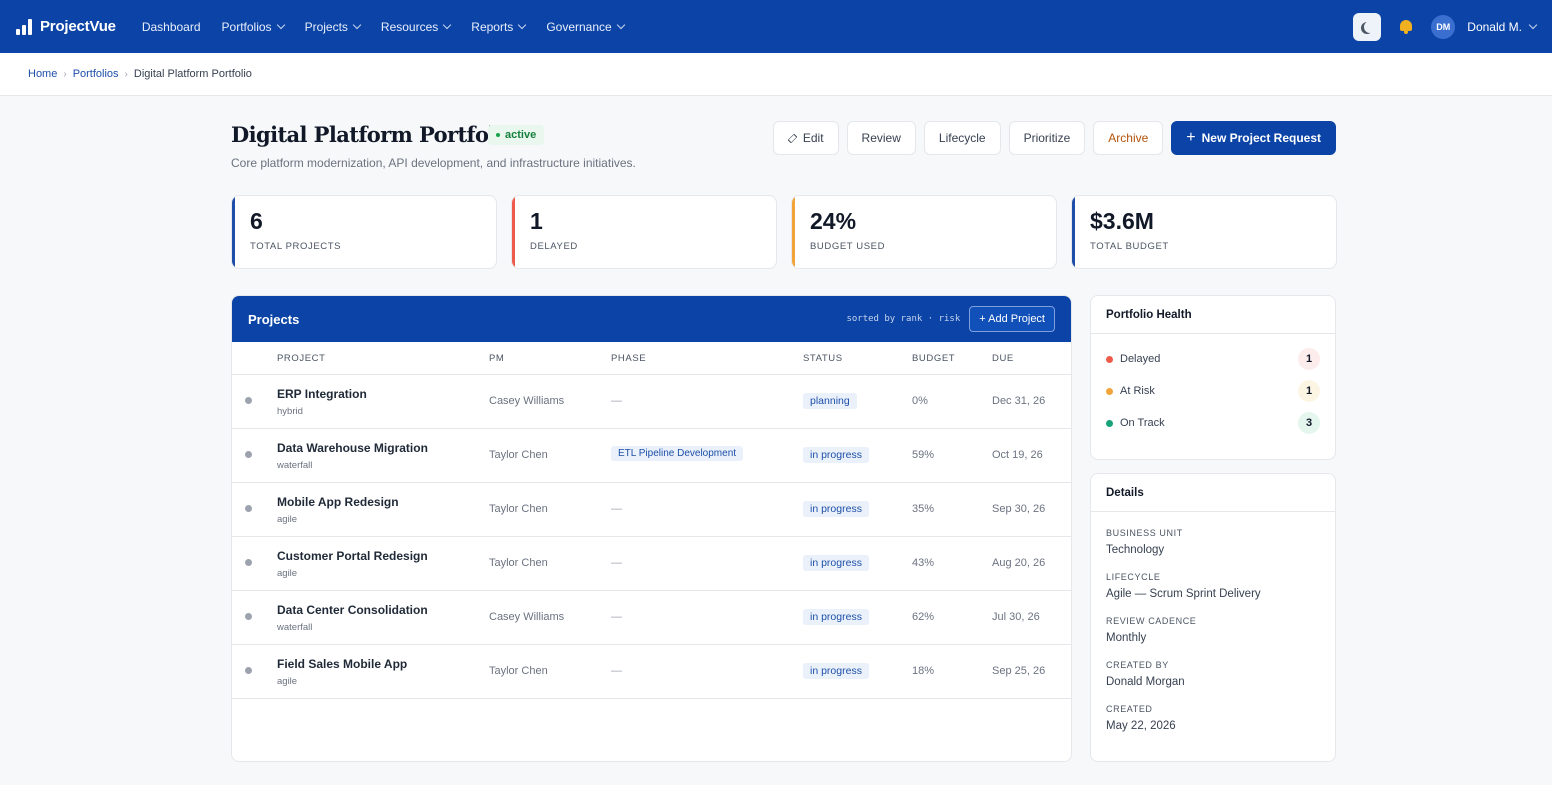 This screenshot has height=785, width=1552. I want to click on health-count: 1, so click(1309, 359).